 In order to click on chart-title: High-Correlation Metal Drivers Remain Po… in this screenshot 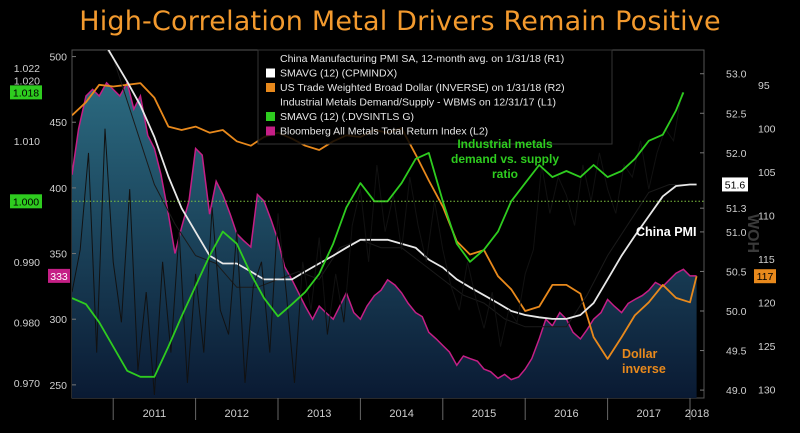, I will do `click(400, 21)`.